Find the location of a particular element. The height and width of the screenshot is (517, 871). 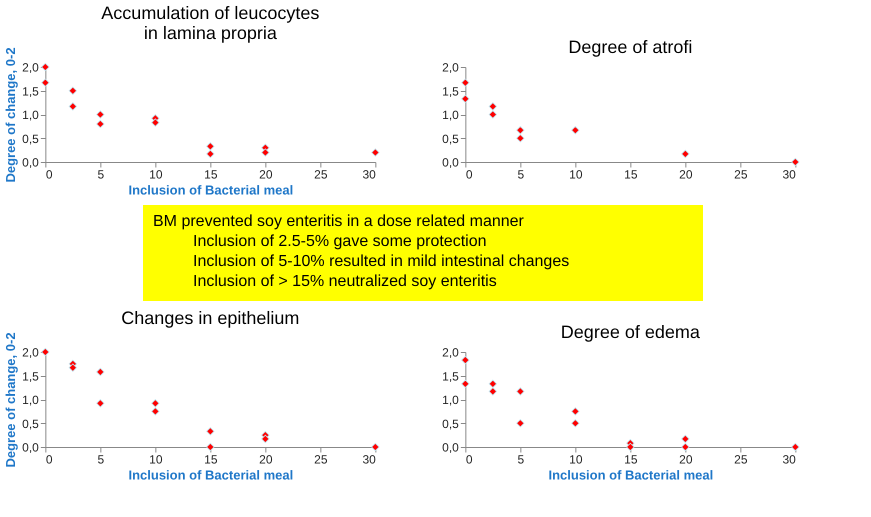

text: Inclusion of > 15% neutralized soy enteritis is located at coordinates (345, 281).